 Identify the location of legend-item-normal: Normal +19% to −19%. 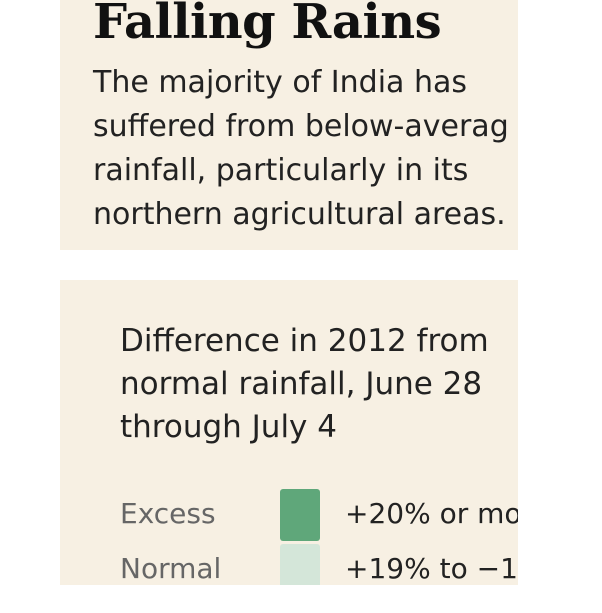
(289, 563).